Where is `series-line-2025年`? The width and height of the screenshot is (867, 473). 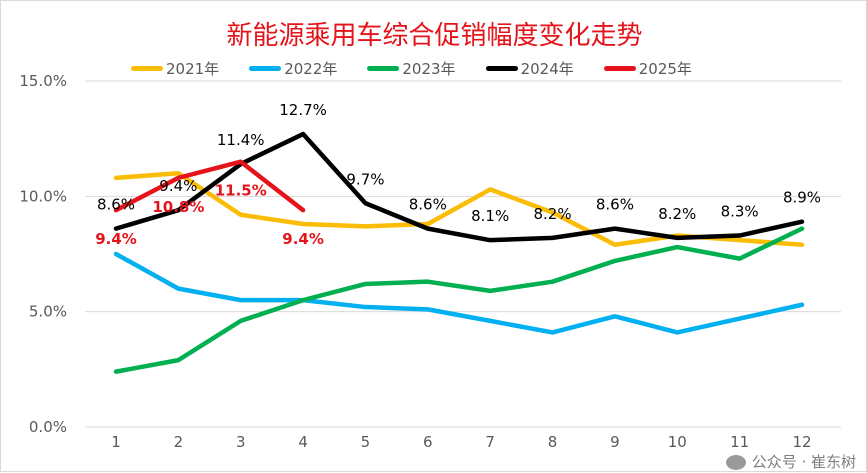 series-line-2025年 is located at coordinates (209, 186).